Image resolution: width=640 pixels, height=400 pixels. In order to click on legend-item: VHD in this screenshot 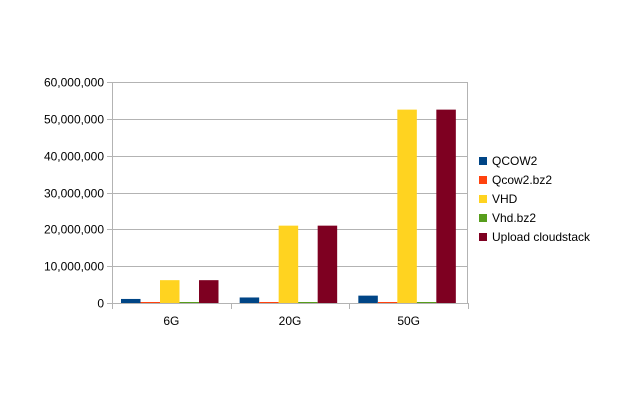, I will do `click(498, 199)`.